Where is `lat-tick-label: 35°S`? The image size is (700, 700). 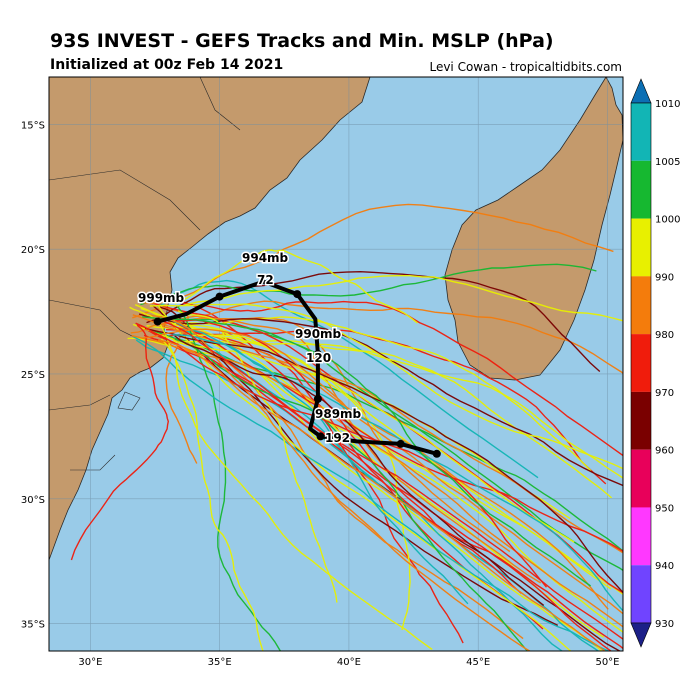
lat-tick-label: 35°S is located at coordinates (33, 625).